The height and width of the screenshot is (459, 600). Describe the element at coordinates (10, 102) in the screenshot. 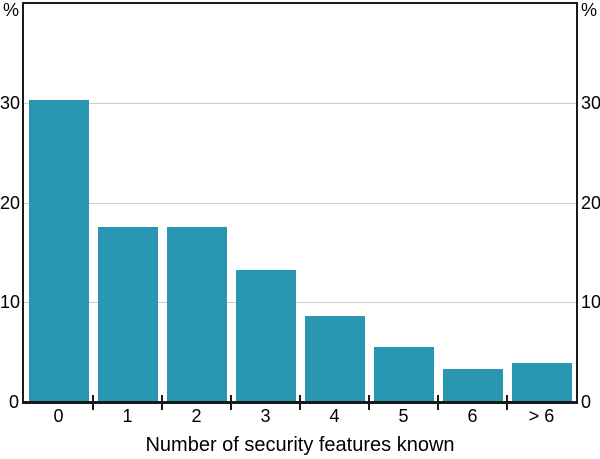

I see `y-tick-label-left-30: 30` at that location.